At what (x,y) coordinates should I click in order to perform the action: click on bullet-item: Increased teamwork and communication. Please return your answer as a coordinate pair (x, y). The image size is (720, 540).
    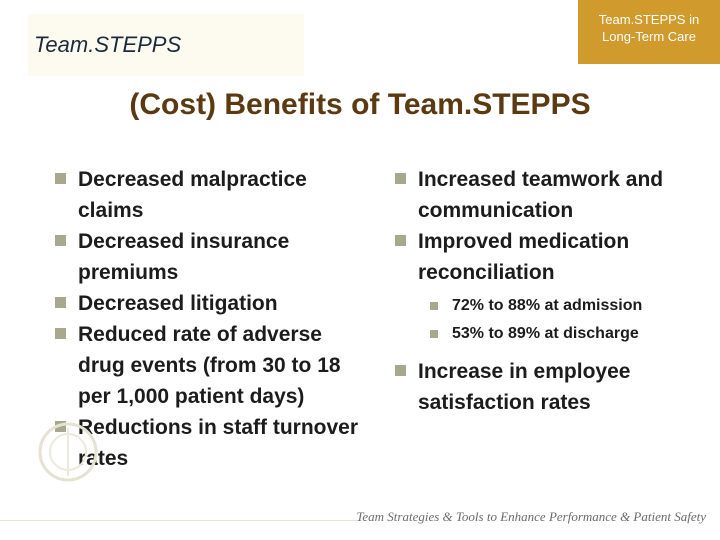
    Looking at the image, I should click on (542, 195).